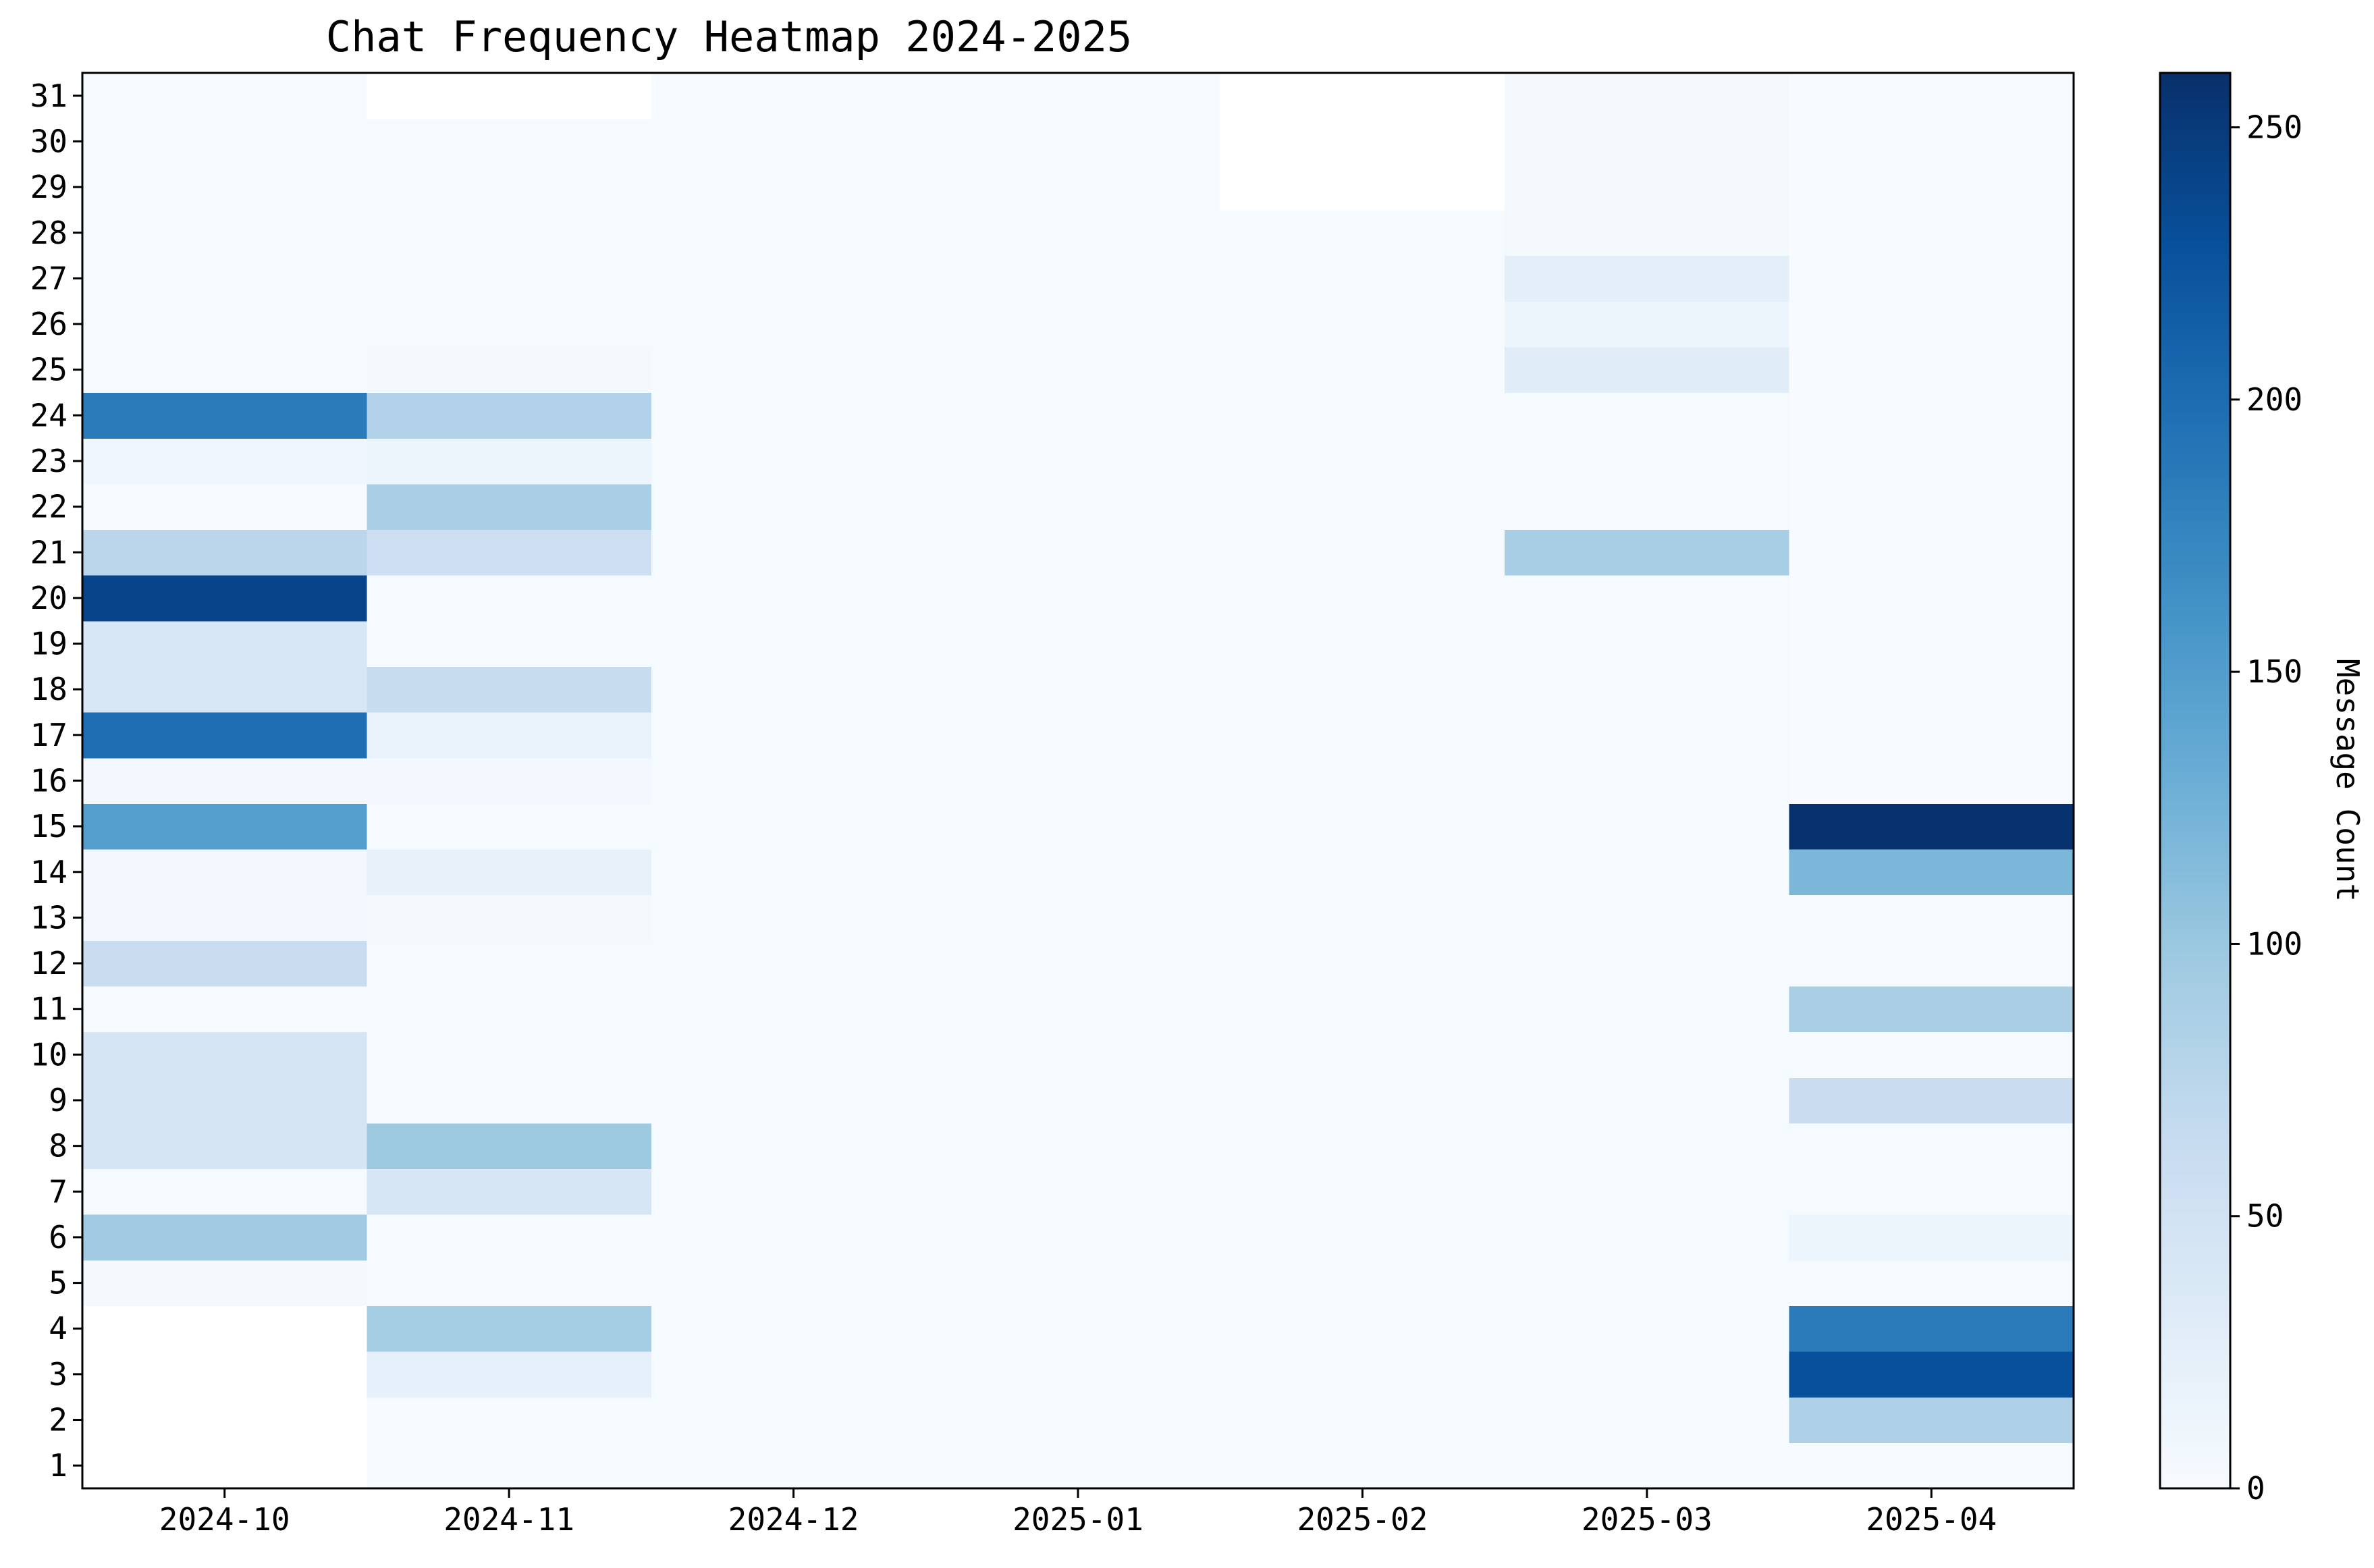 The image size is (2374, 1568). What do you see at coordinates (49, 461) in the screenshot?
I see `y-tick-label: 23` at bounding box center [49, 461].